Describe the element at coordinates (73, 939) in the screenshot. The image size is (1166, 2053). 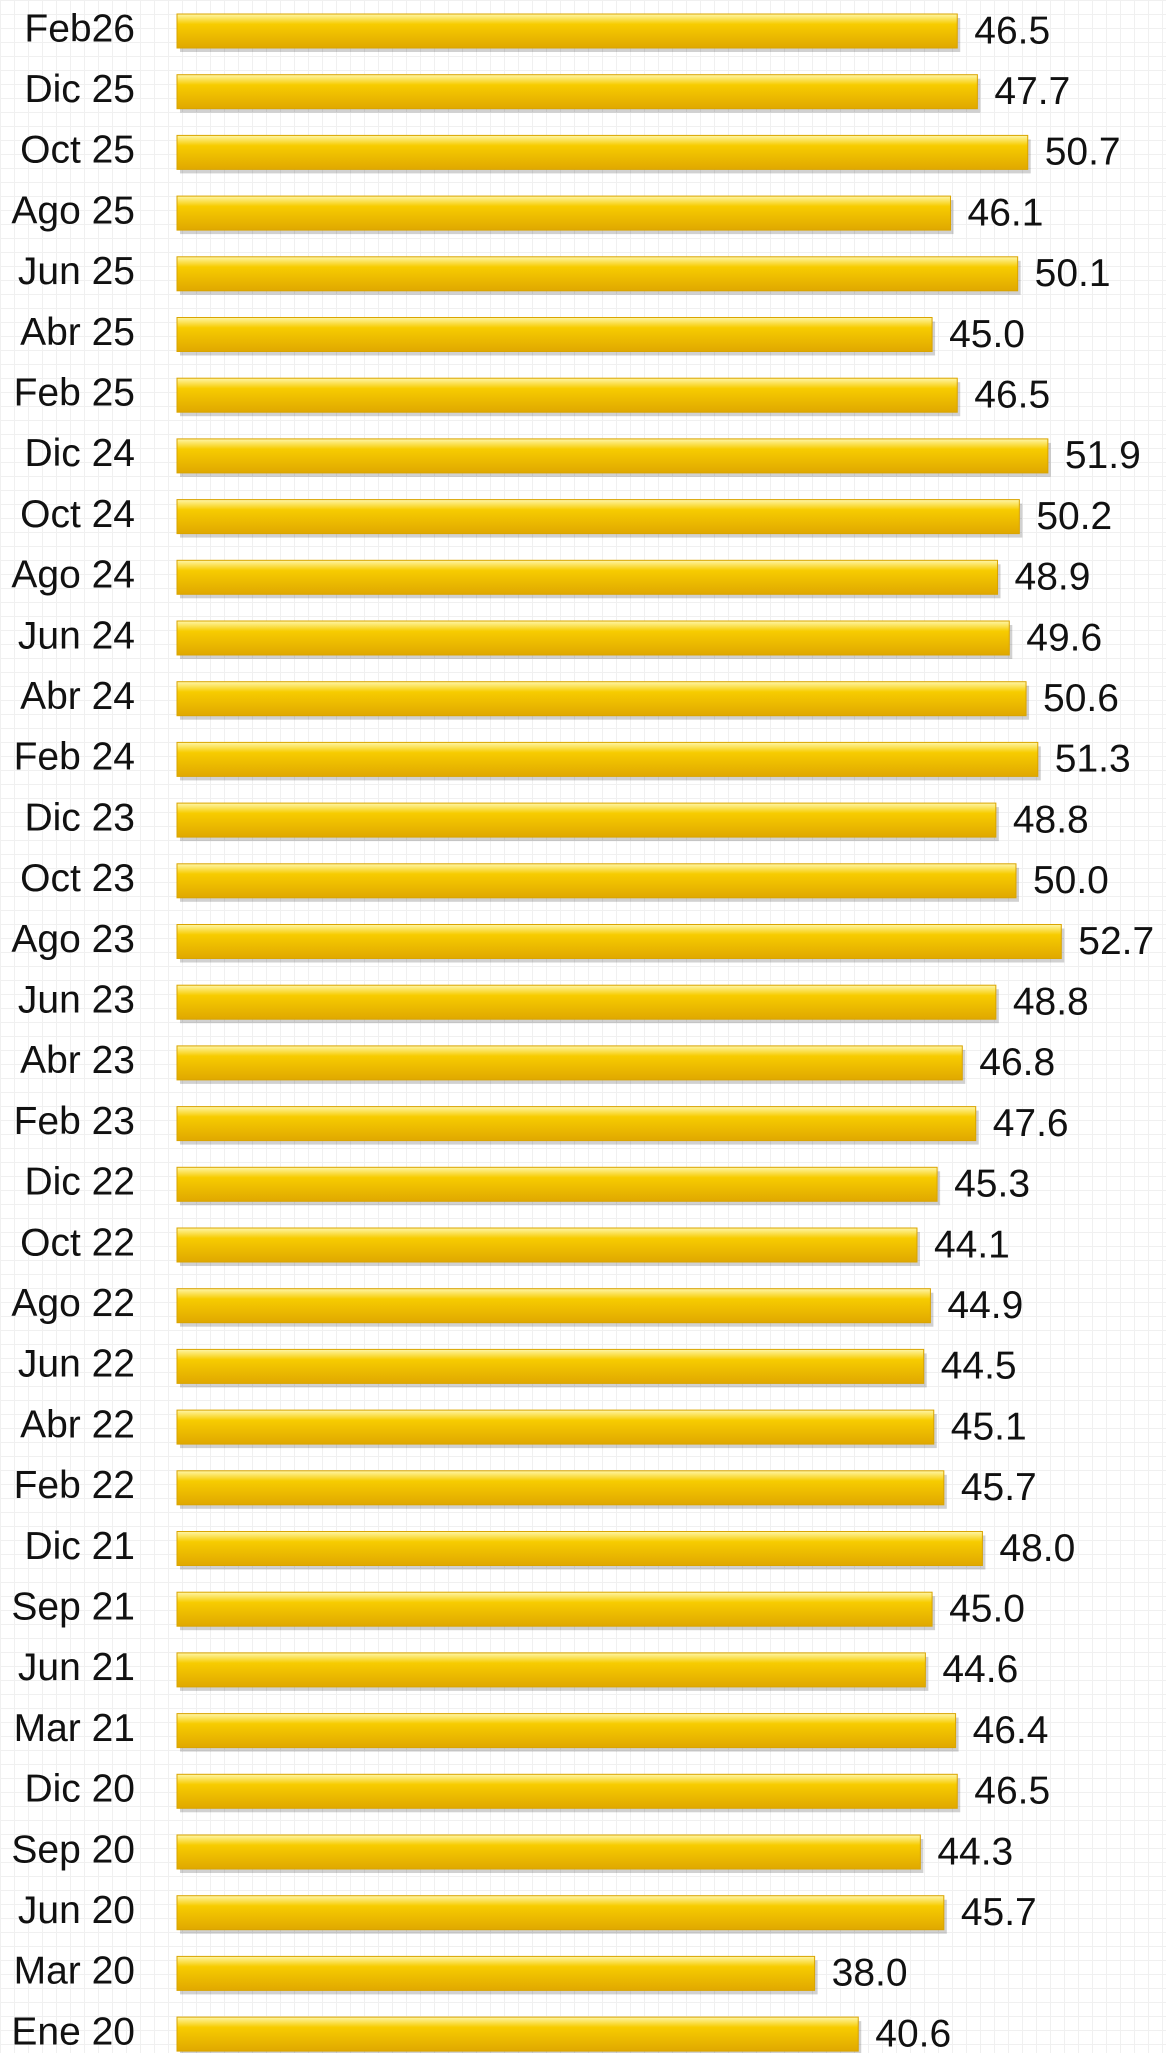
I see `category-label: Ago 23` at that location.